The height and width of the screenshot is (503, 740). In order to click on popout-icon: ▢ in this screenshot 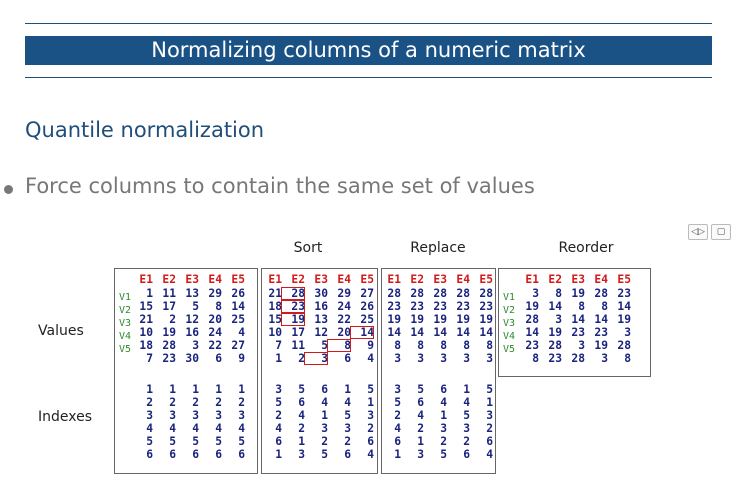, I will do `click(721, 232)`.